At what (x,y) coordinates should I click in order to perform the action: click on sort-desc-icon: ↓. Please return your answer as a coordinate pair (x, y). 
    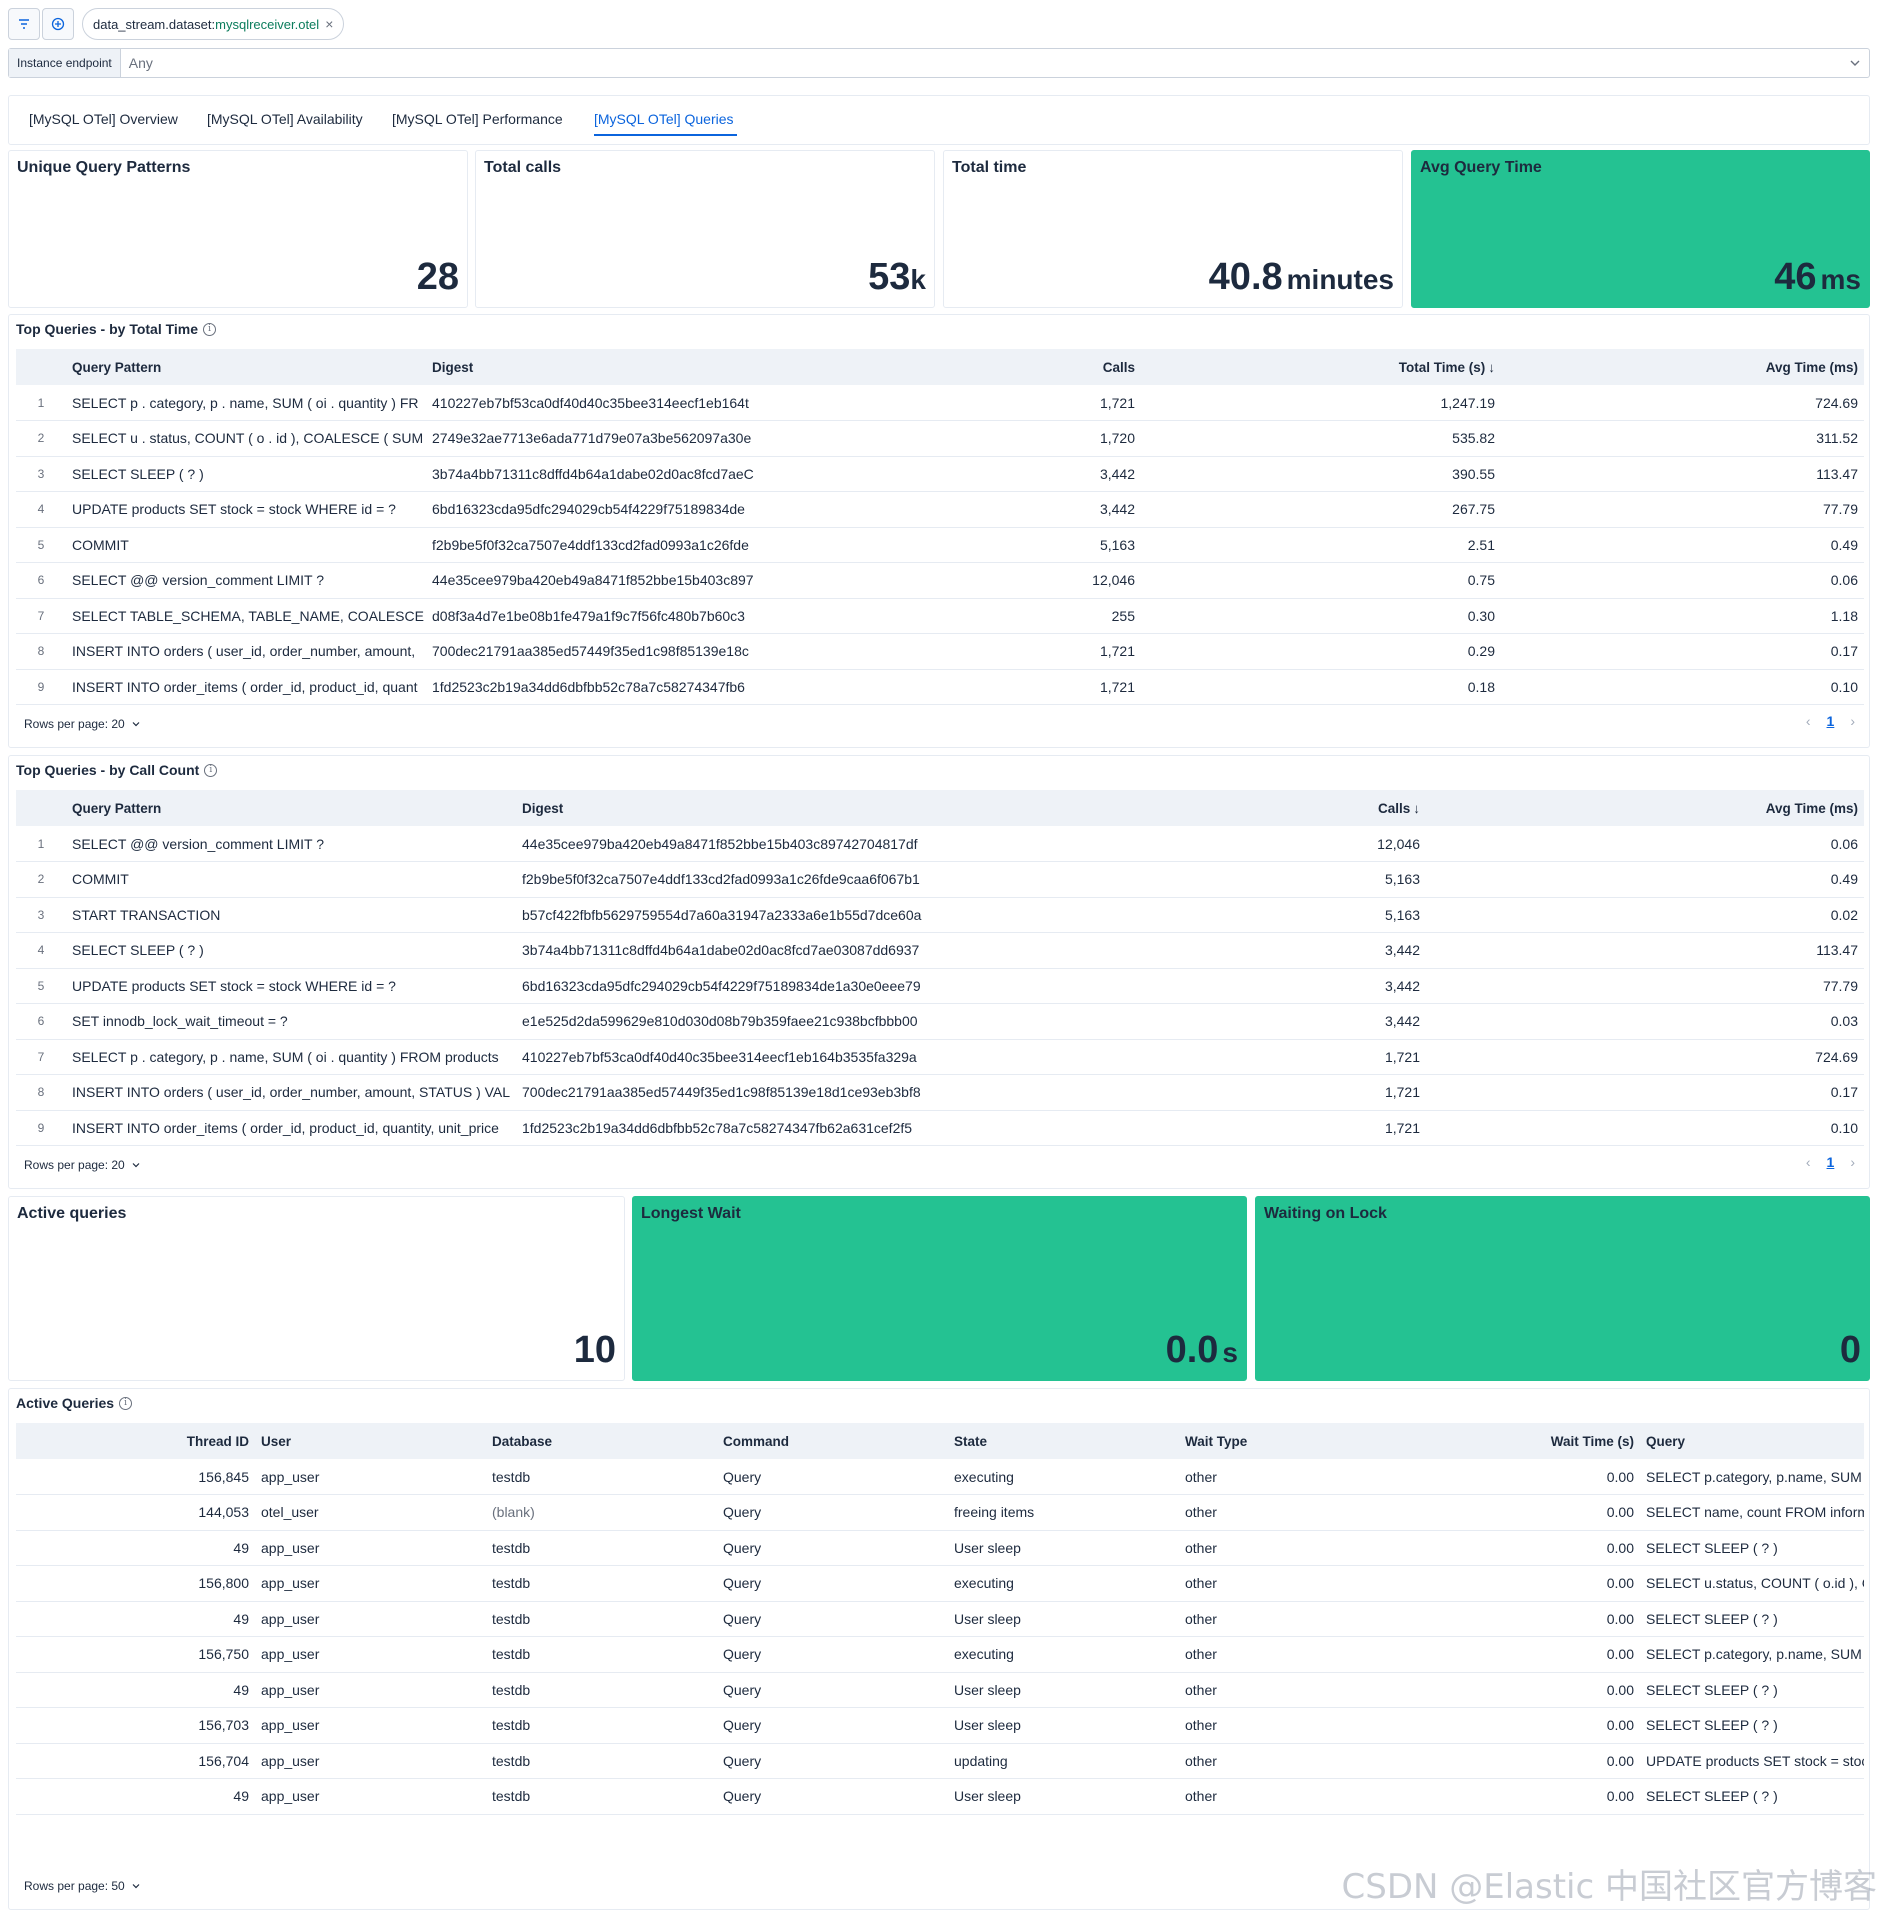
    Looking at the image, I should click on (1416, 808).